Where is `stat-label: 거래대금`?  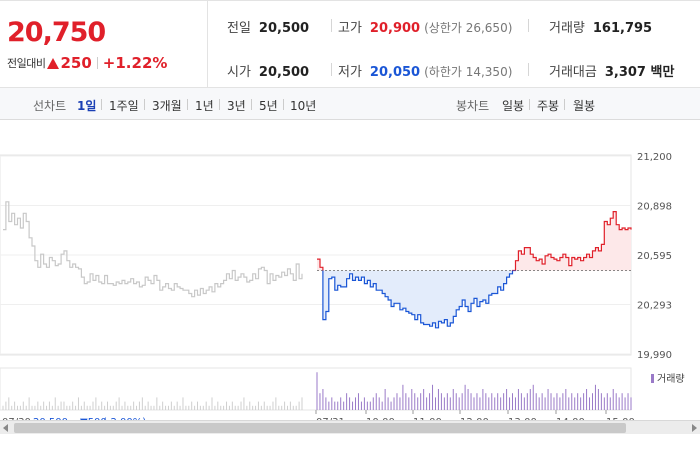
stat-label: 거래대금 is located at coordinates (573, 72).